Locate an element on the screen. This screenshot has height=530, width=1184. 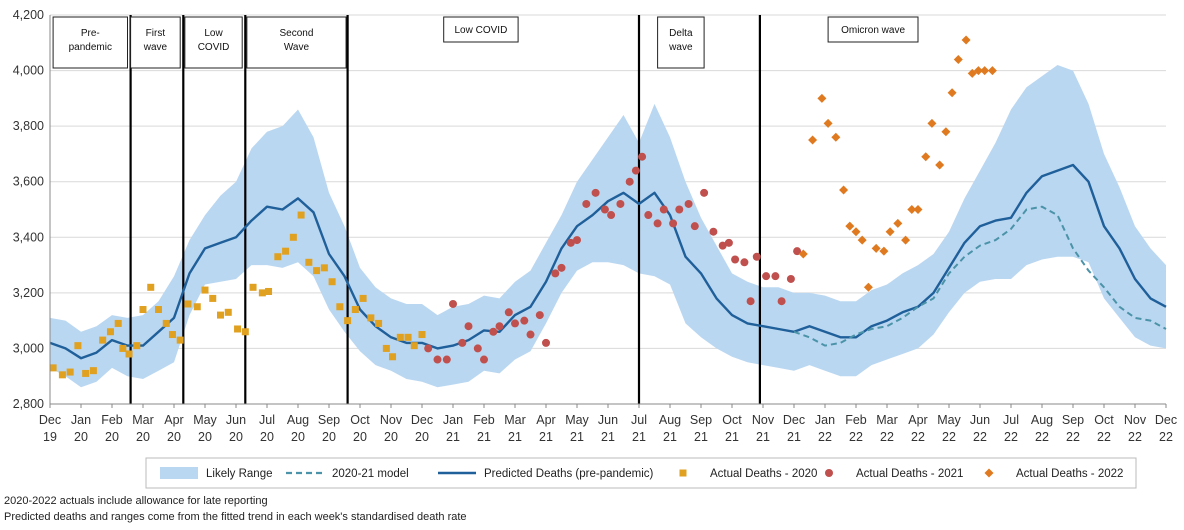
x-tick-label-month: Mar is located at coordinates (143, 420).